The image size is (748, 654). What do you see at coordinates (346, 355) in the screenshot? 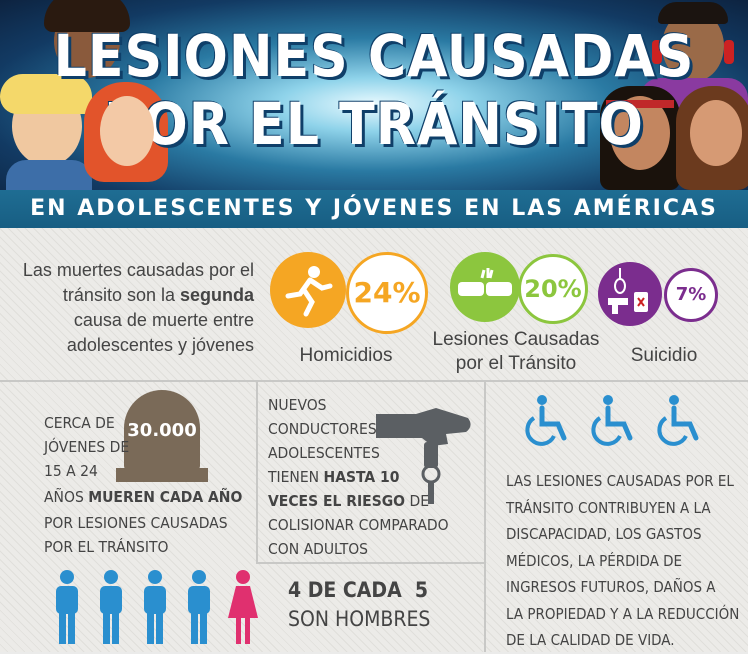
I see `stat-homicides-label: Homicidios` at bounding box center [346, 355].